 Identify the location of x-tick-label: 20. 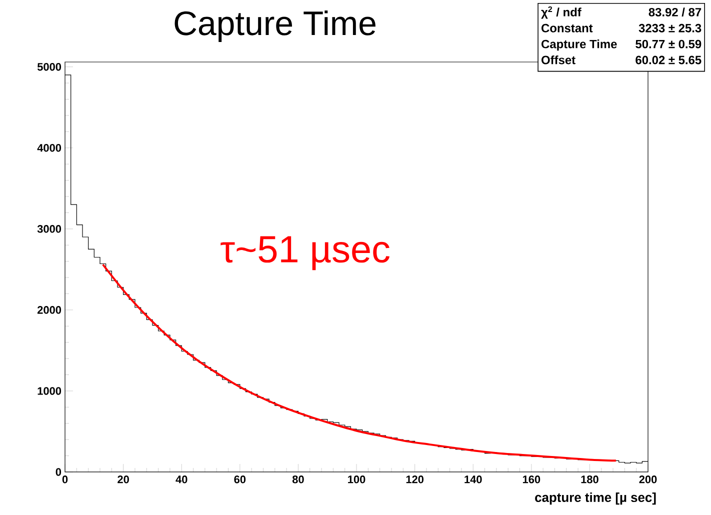
(123, 480).